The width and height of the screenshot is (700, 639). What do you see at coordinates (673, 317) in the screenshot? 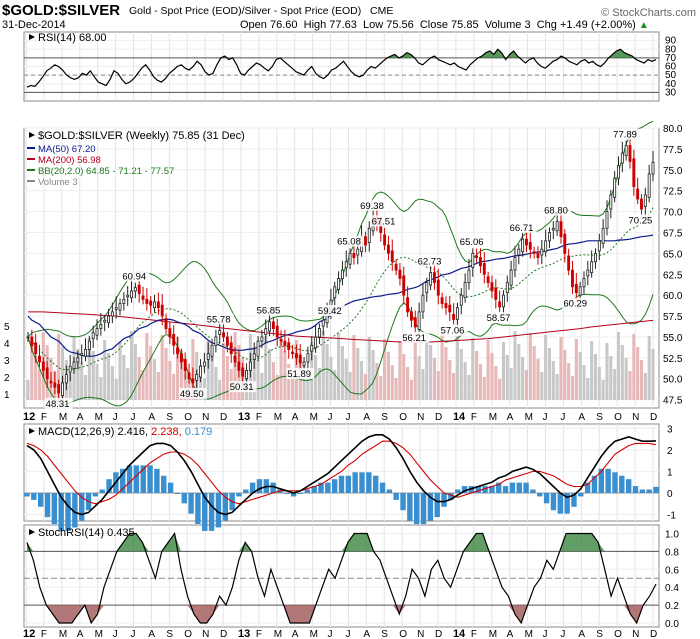
I see `price-tick-label: 57.5` at bounding box center [673, 317].